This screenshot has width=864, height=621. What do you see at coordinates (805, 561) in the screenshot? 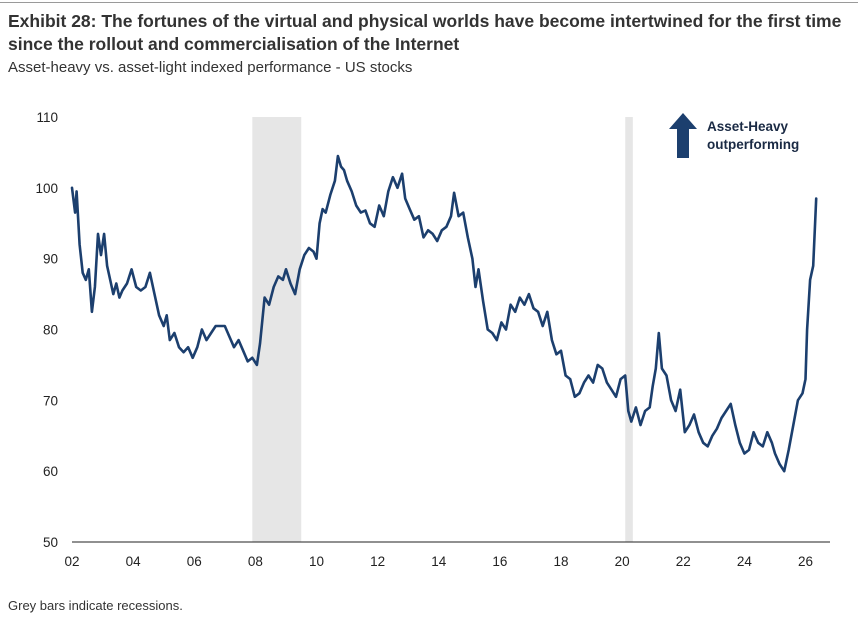
I see `x-tick-label: 26` at bounding box center [805, 561].